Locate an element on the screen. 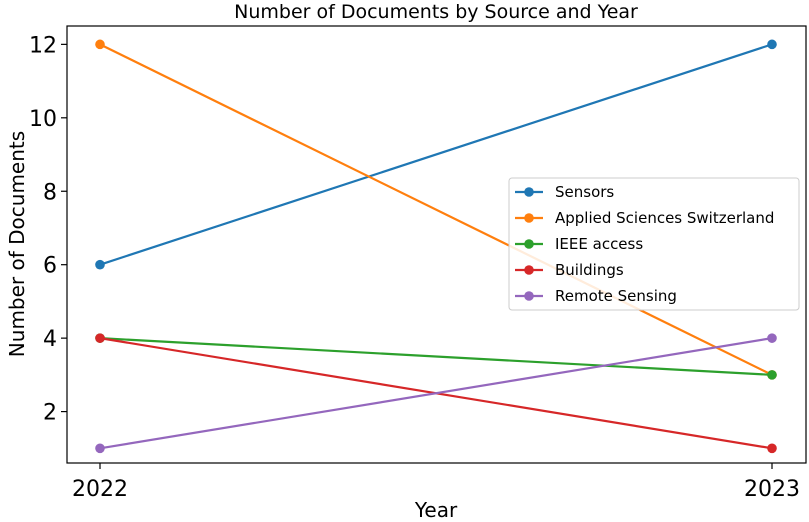  x-axis: 2022 2023 is located at coordinates (436, 482).